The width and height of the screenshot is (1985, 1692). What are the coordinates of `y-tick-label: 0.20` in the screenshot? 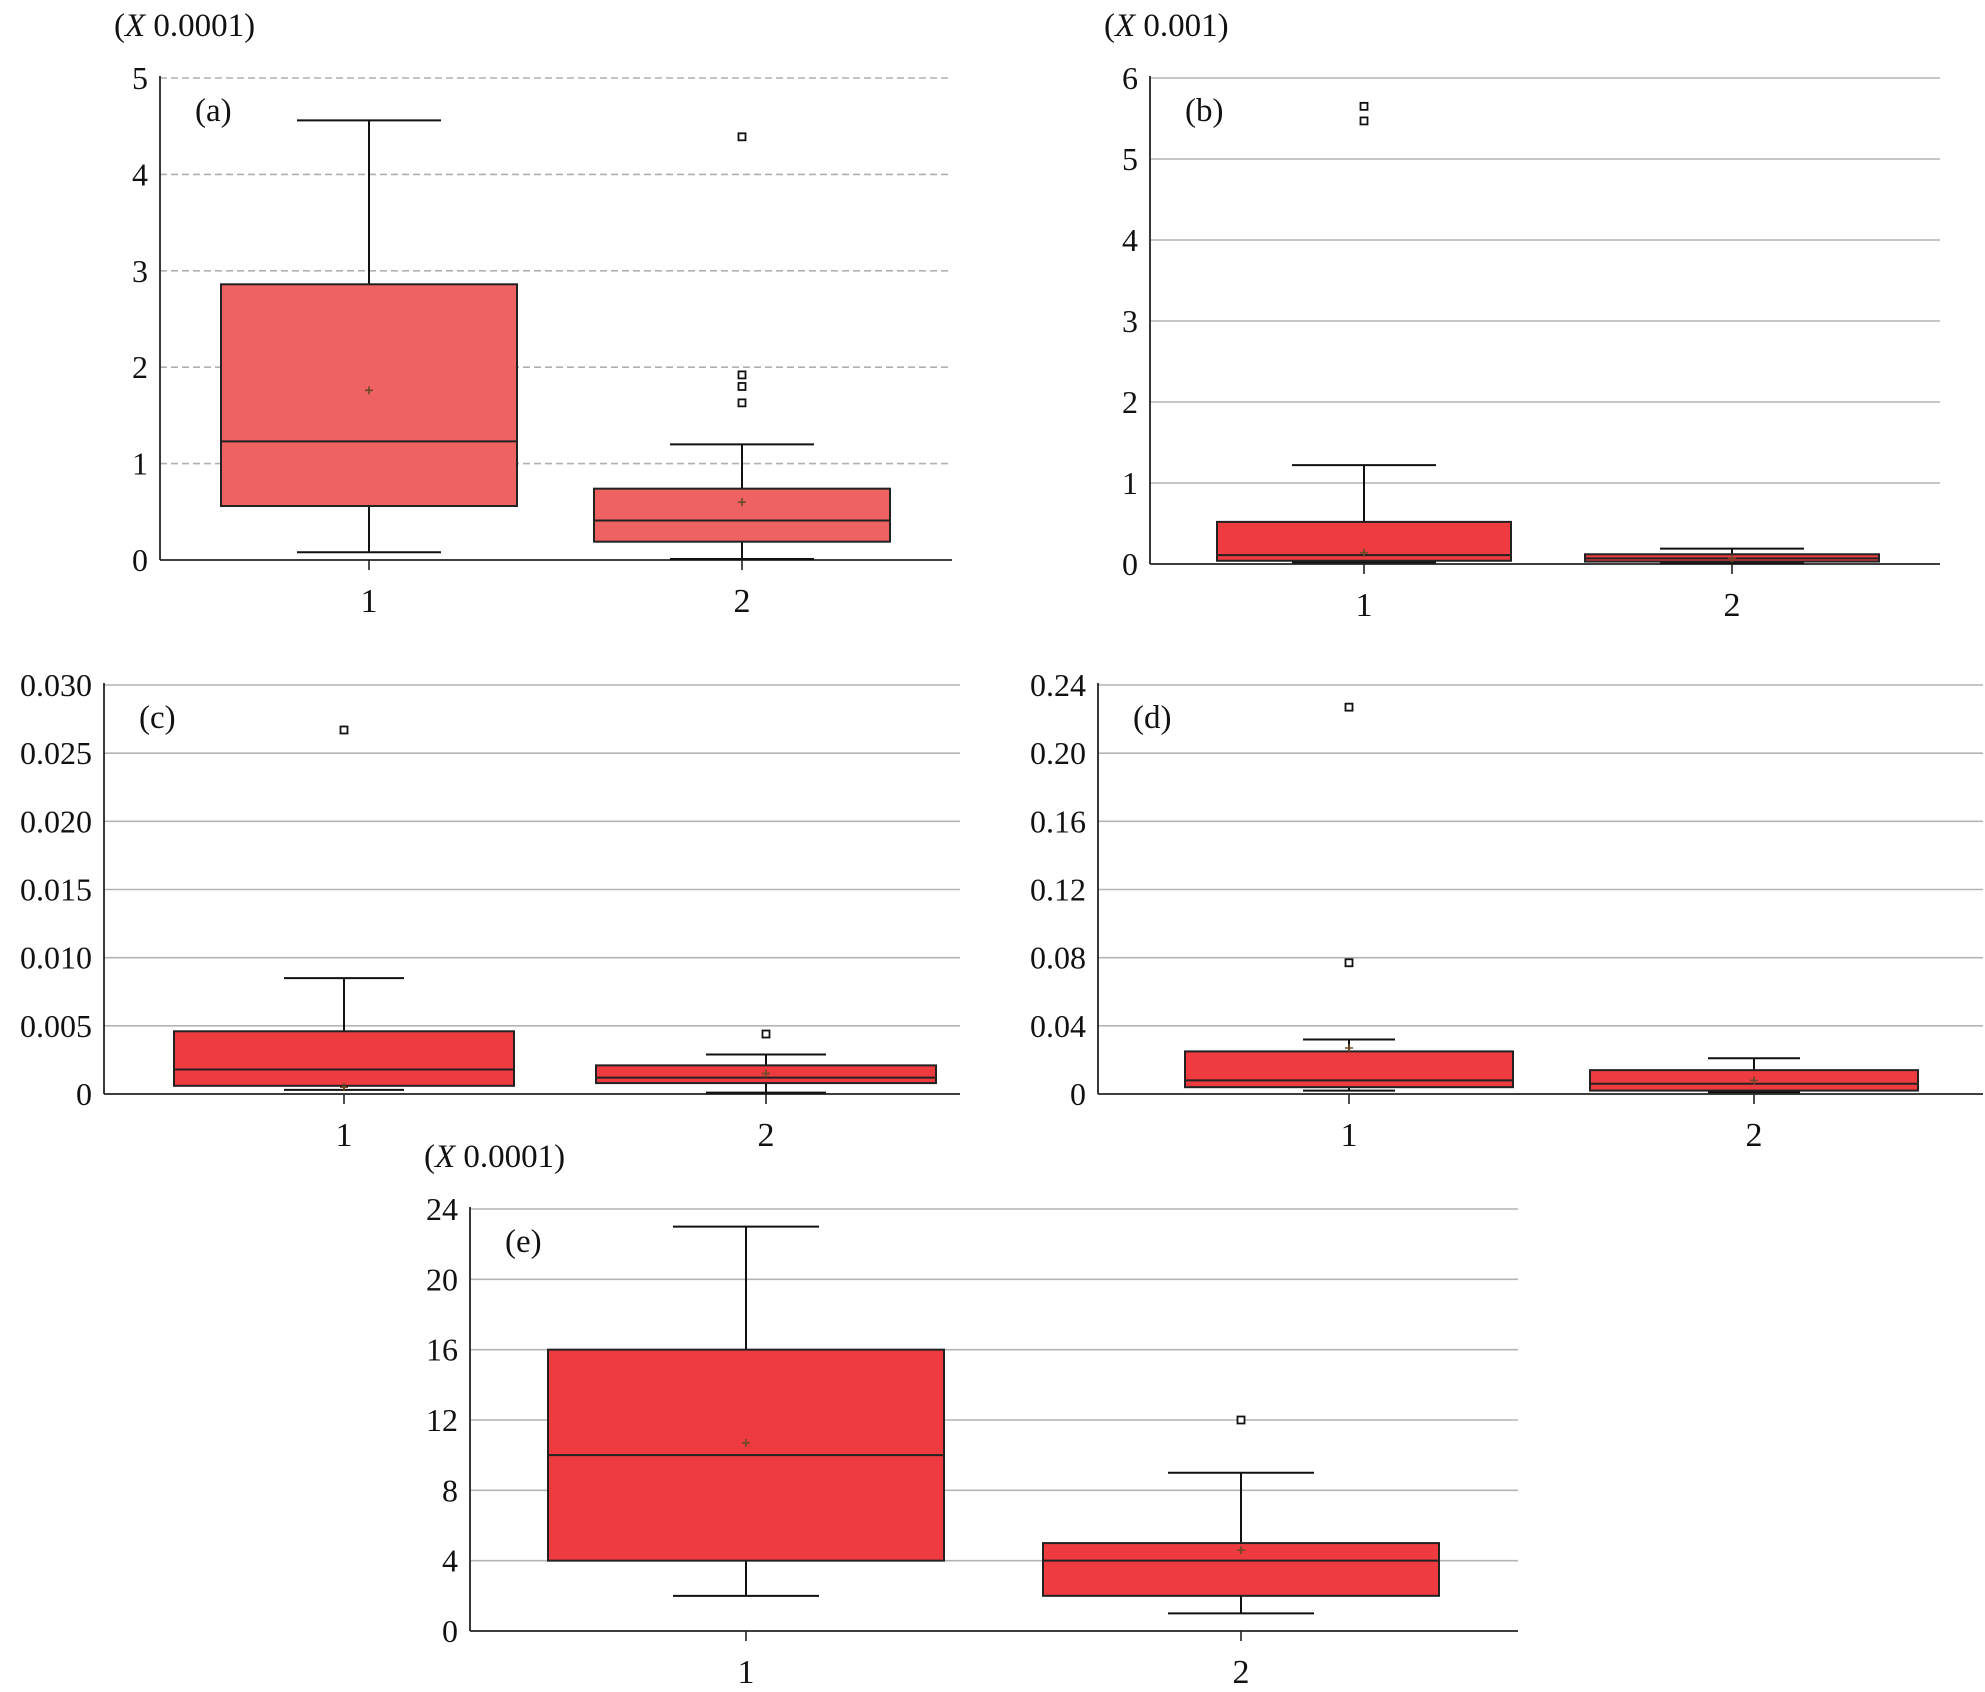 It's located at (1058, 753).